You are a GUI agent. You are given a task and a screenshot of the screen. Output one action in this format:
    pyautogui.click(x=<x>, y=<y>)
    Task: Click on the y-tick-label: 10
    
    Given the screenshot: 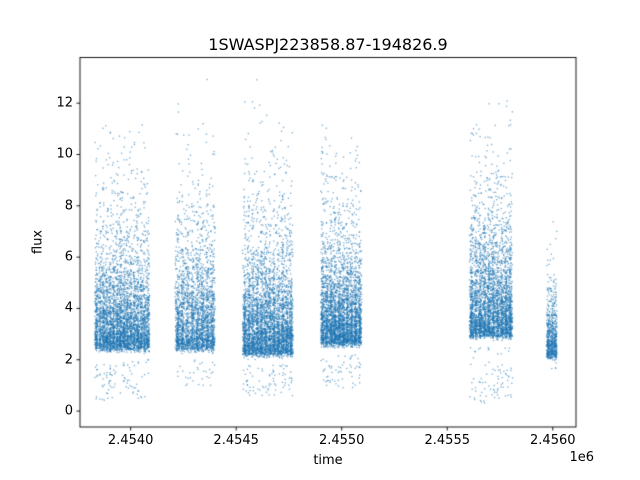 What is the action you would take?
    pyautogui.click(x=64, y=154)
    